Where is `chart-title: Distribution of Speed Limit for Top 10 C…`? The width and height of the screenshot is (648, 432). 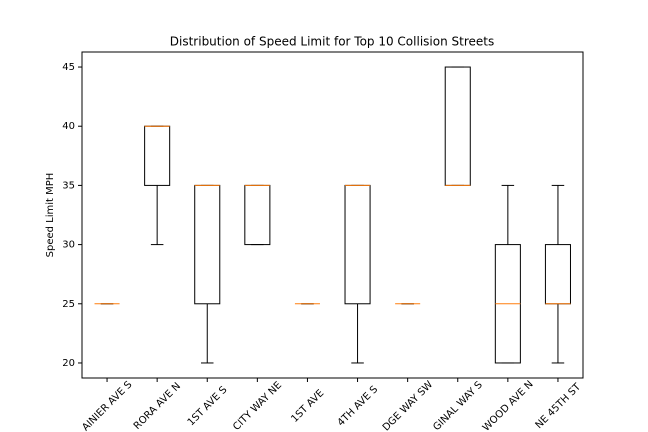 chart-title: Distribution of Speed Limit for Top 10 C… is located at coordinates (332, 42).